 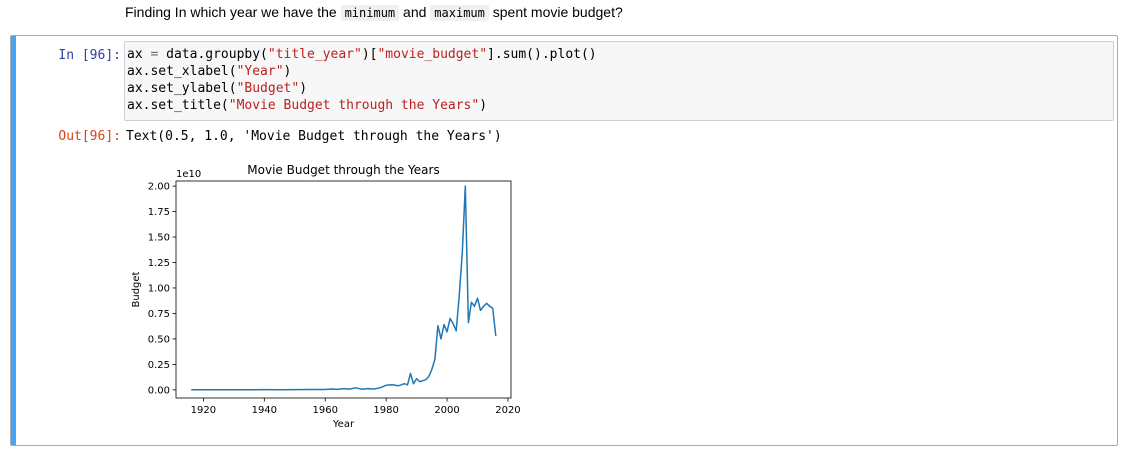 I want to click on markdown-suffix: spent movie budget?, so click(x=557, y=12).